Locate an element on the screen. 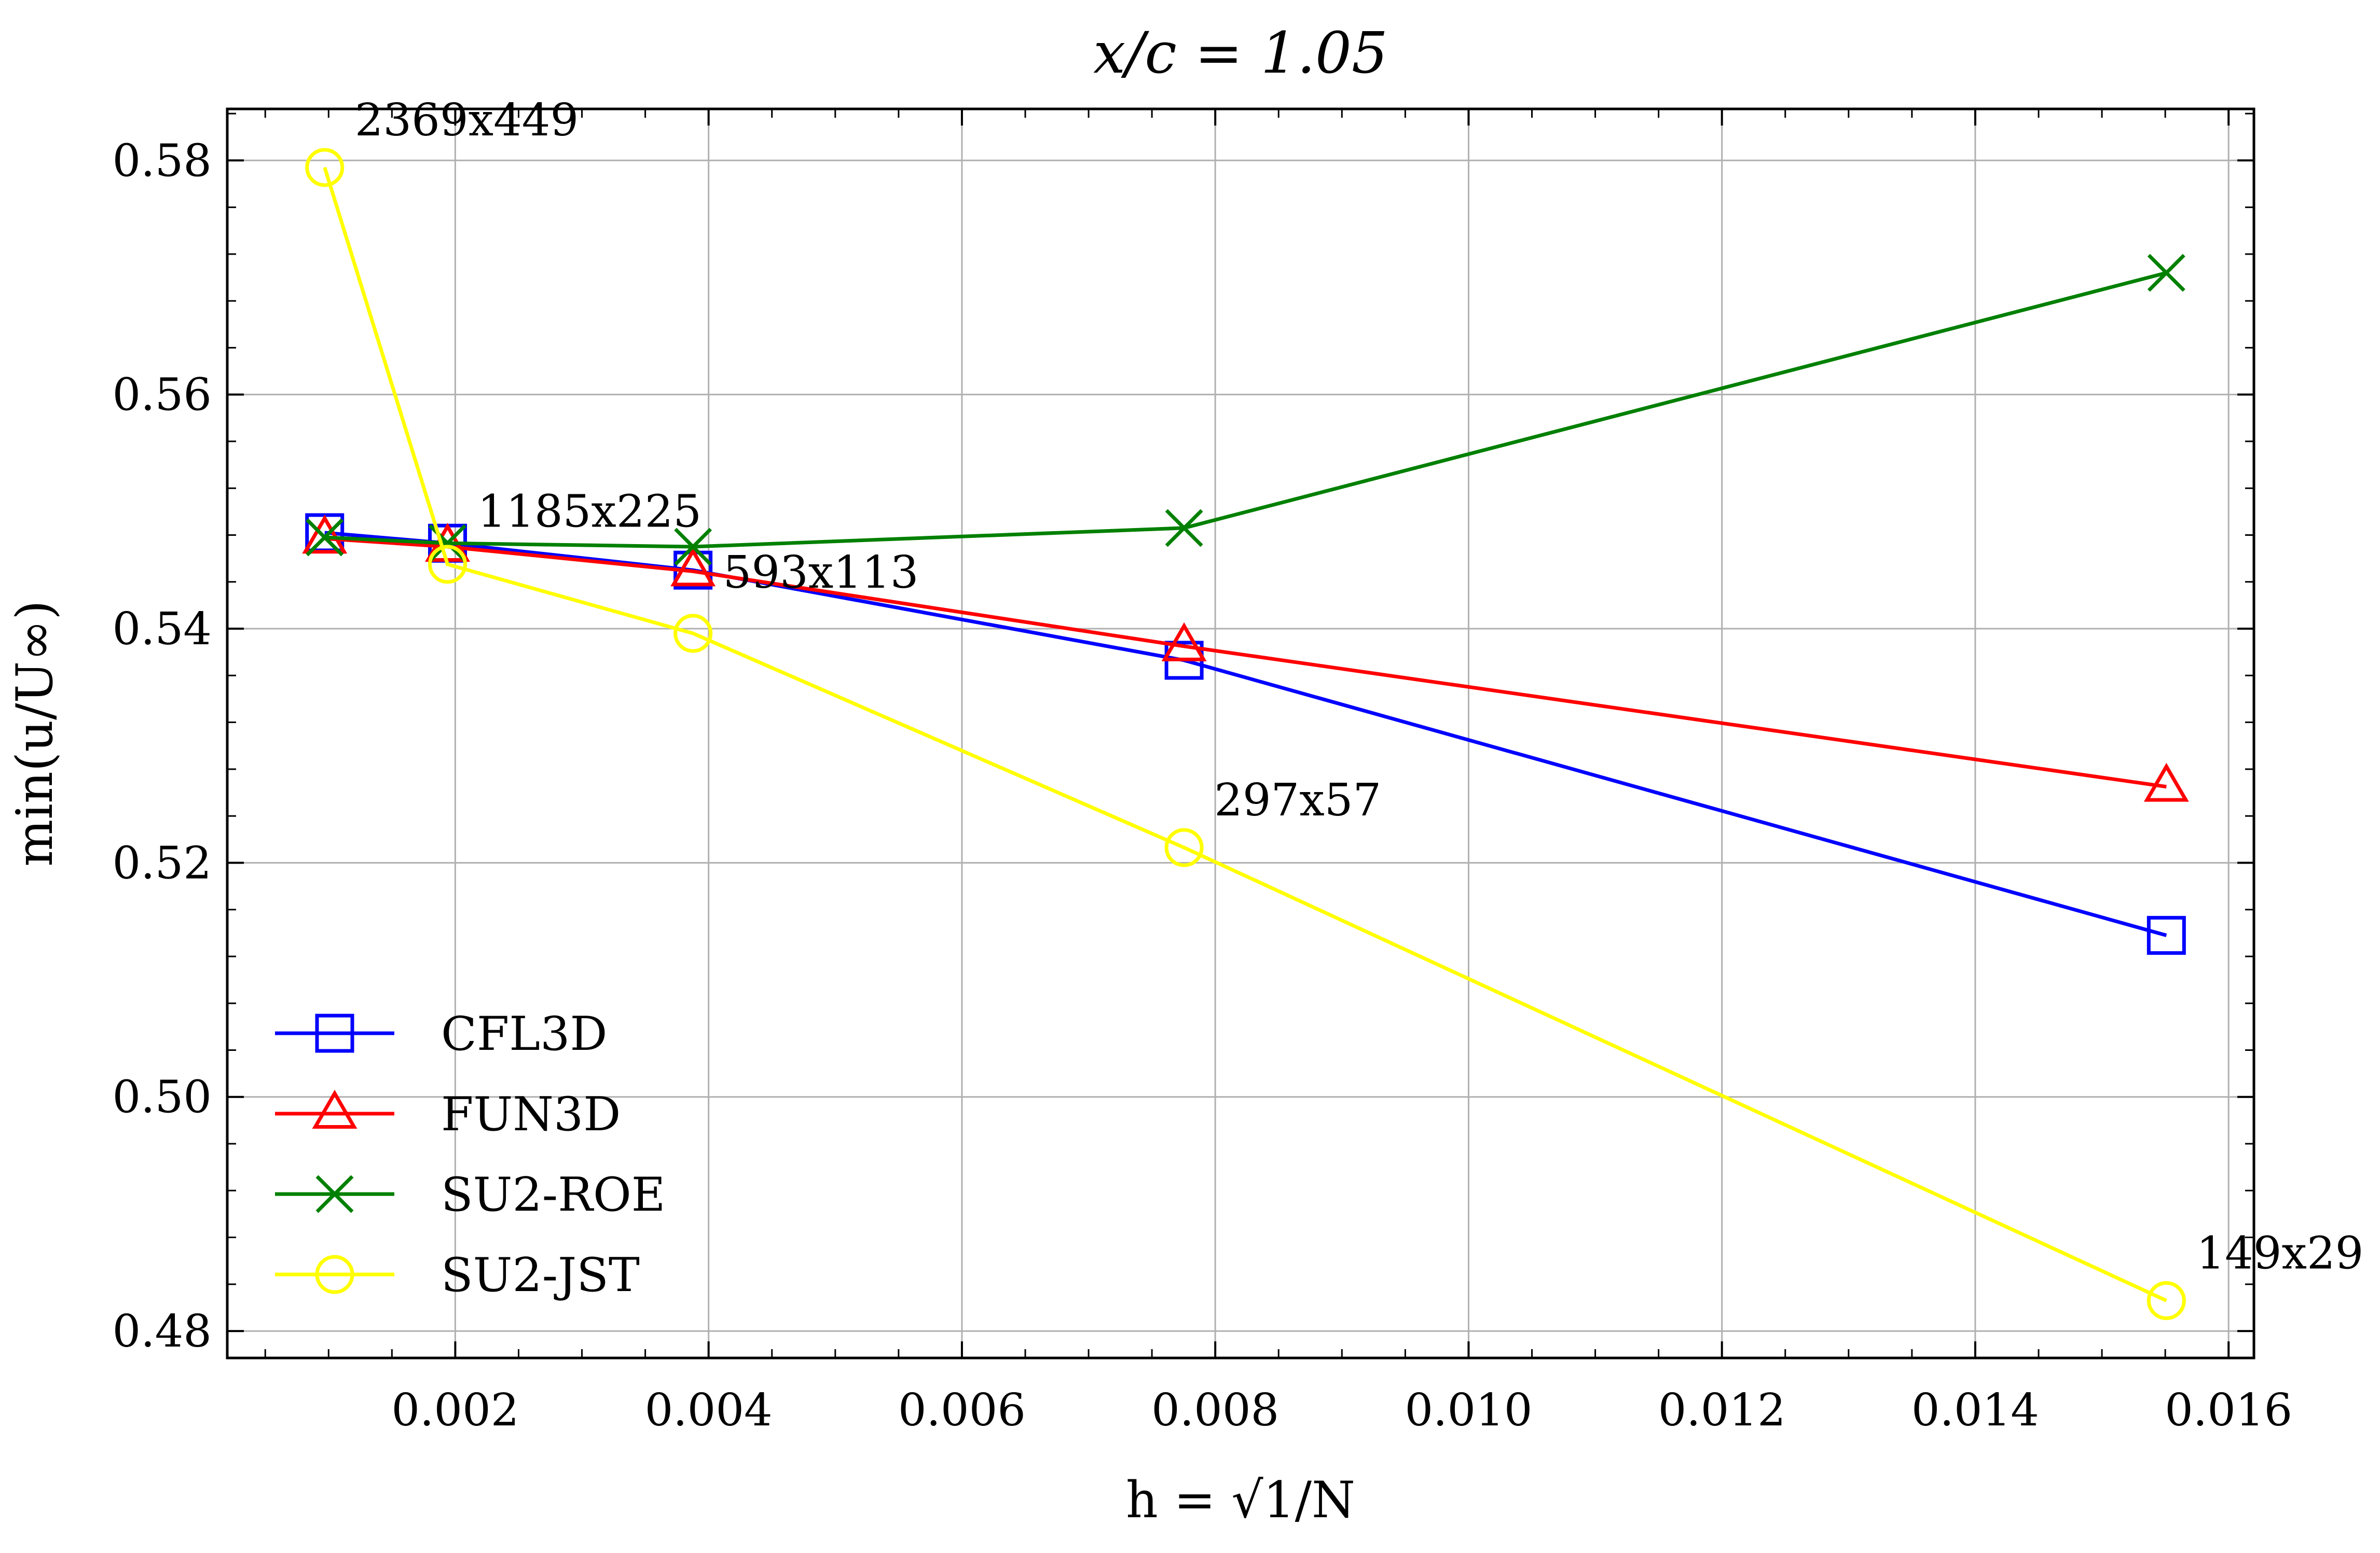 The height and width of the screenshot is (1553, 2380). x-tick-label: 0.006 is located at coordinates (962, 1410).